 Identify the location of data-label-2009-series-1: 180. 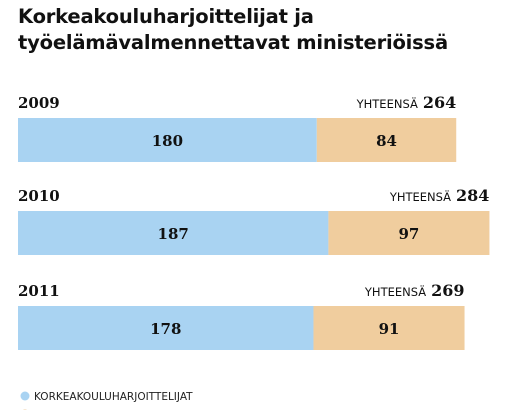
(167, 141).